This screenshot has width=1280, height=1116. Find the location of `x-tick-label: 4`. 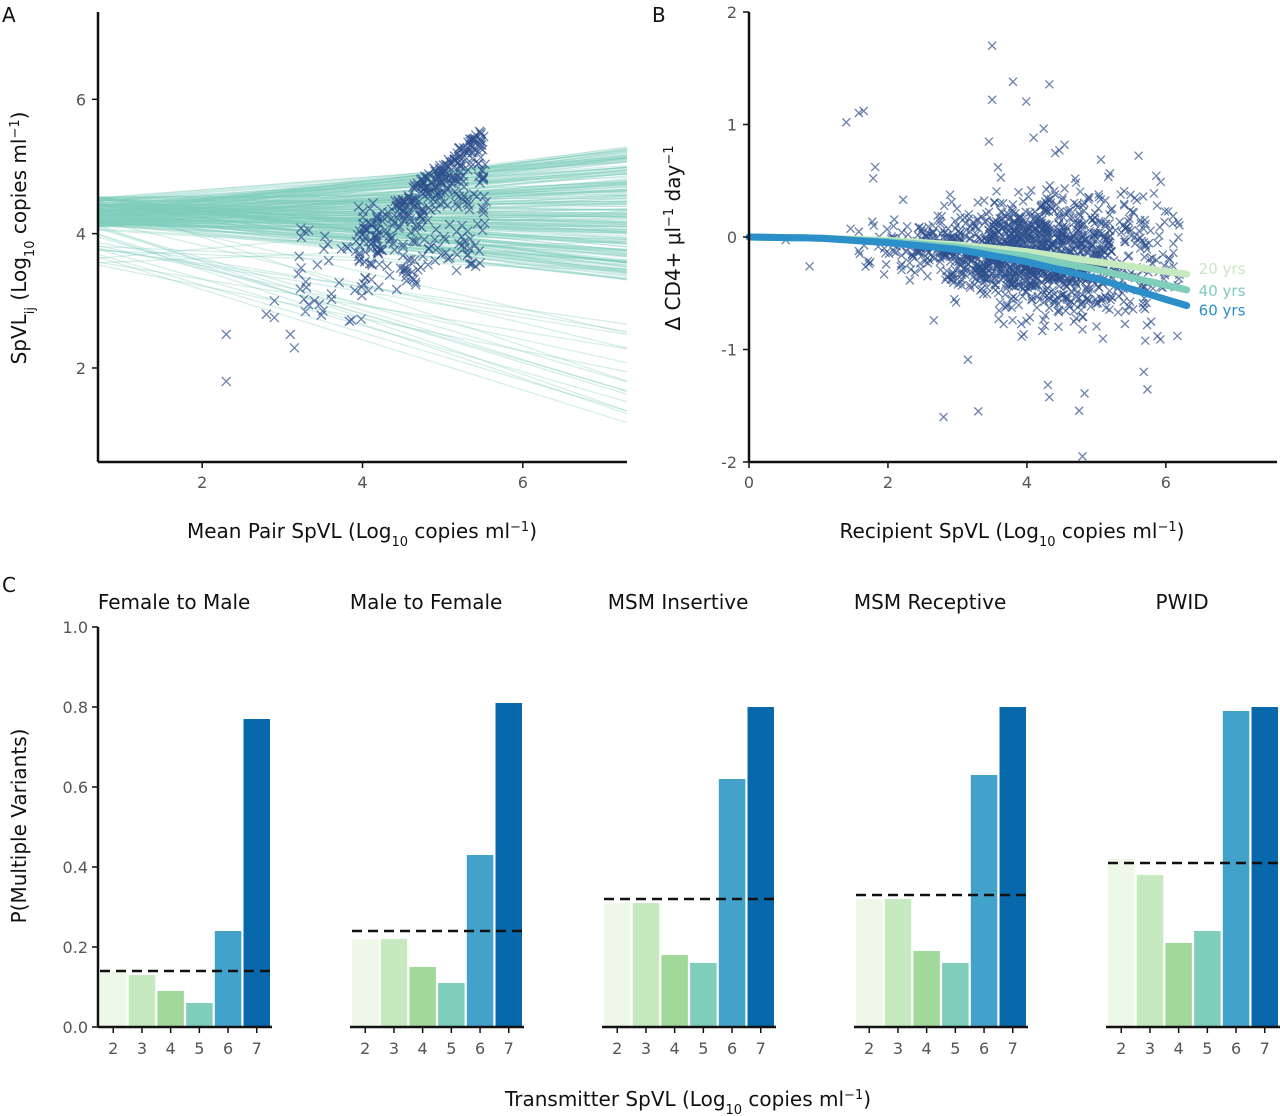

x-tick-label: 4 is located at coordinates (927, 1048).